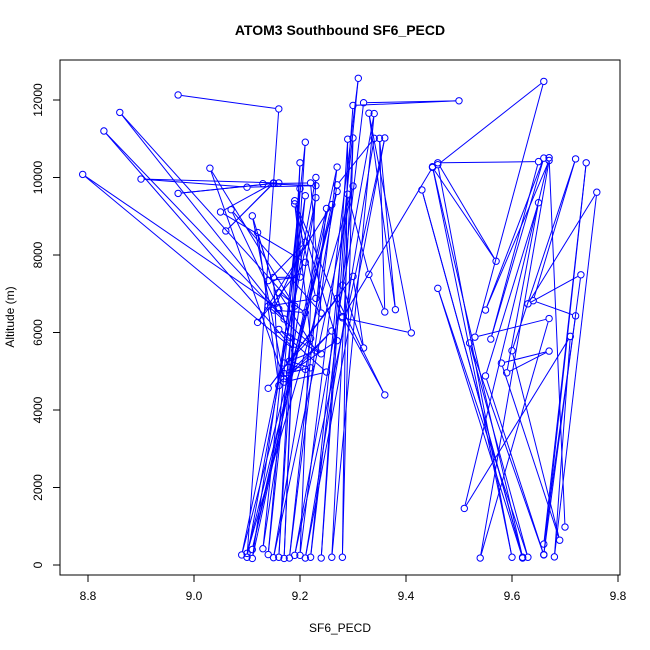 The height and width of the screenshot is (650, 650). Describe the element at coordinates (340, 628) in the screenshot. I see `x-axis-label: SF6_PECD` at that location.